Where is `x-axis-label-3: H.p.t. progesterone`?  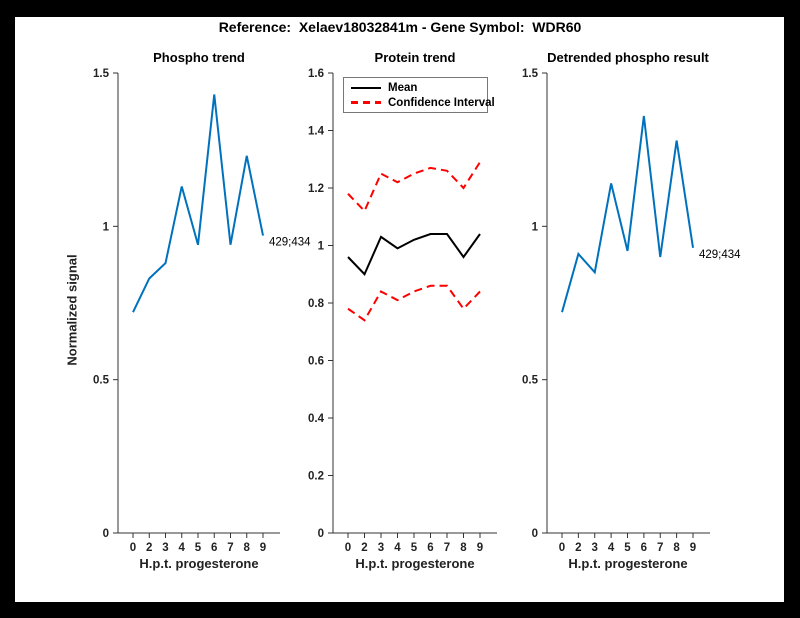 x-axis-label-3: H.p.t. progesterone is located at coordinates (628, 563).